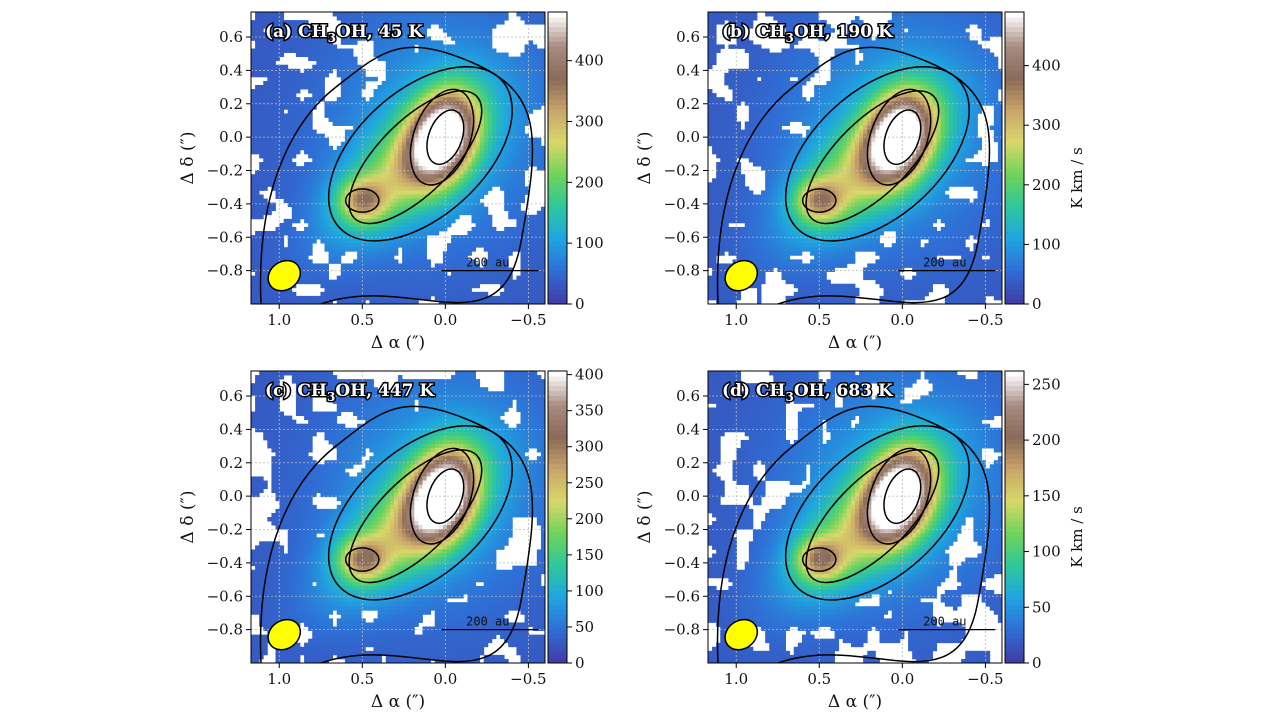 This screenshot has height=717, width=1272. I want to click on colorbar-label: K km / s, so click(1077, 178).